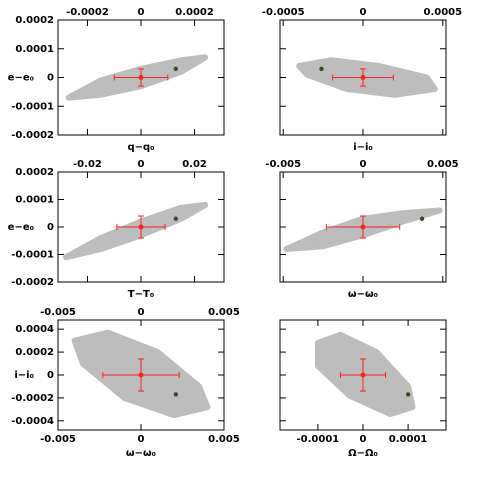 The height and width of the screenshot is (480, 480). What do you see at coordinates (318, 439) in the screenshot?
I see `x-tick-label: -0.0001` at bounding box center [318, 439].